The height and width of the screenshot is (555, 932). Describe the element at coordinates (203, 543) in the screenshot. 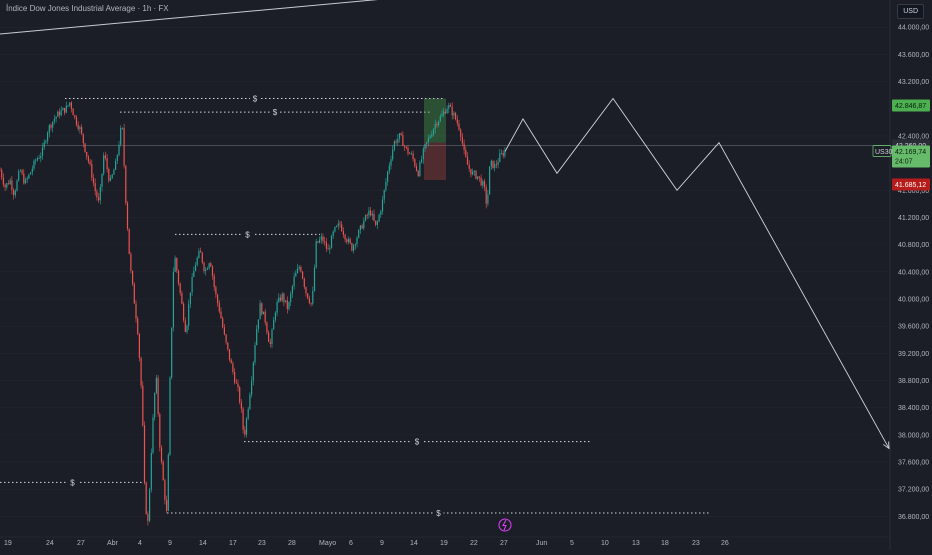

I see `time-tick-label: 14` at that location.